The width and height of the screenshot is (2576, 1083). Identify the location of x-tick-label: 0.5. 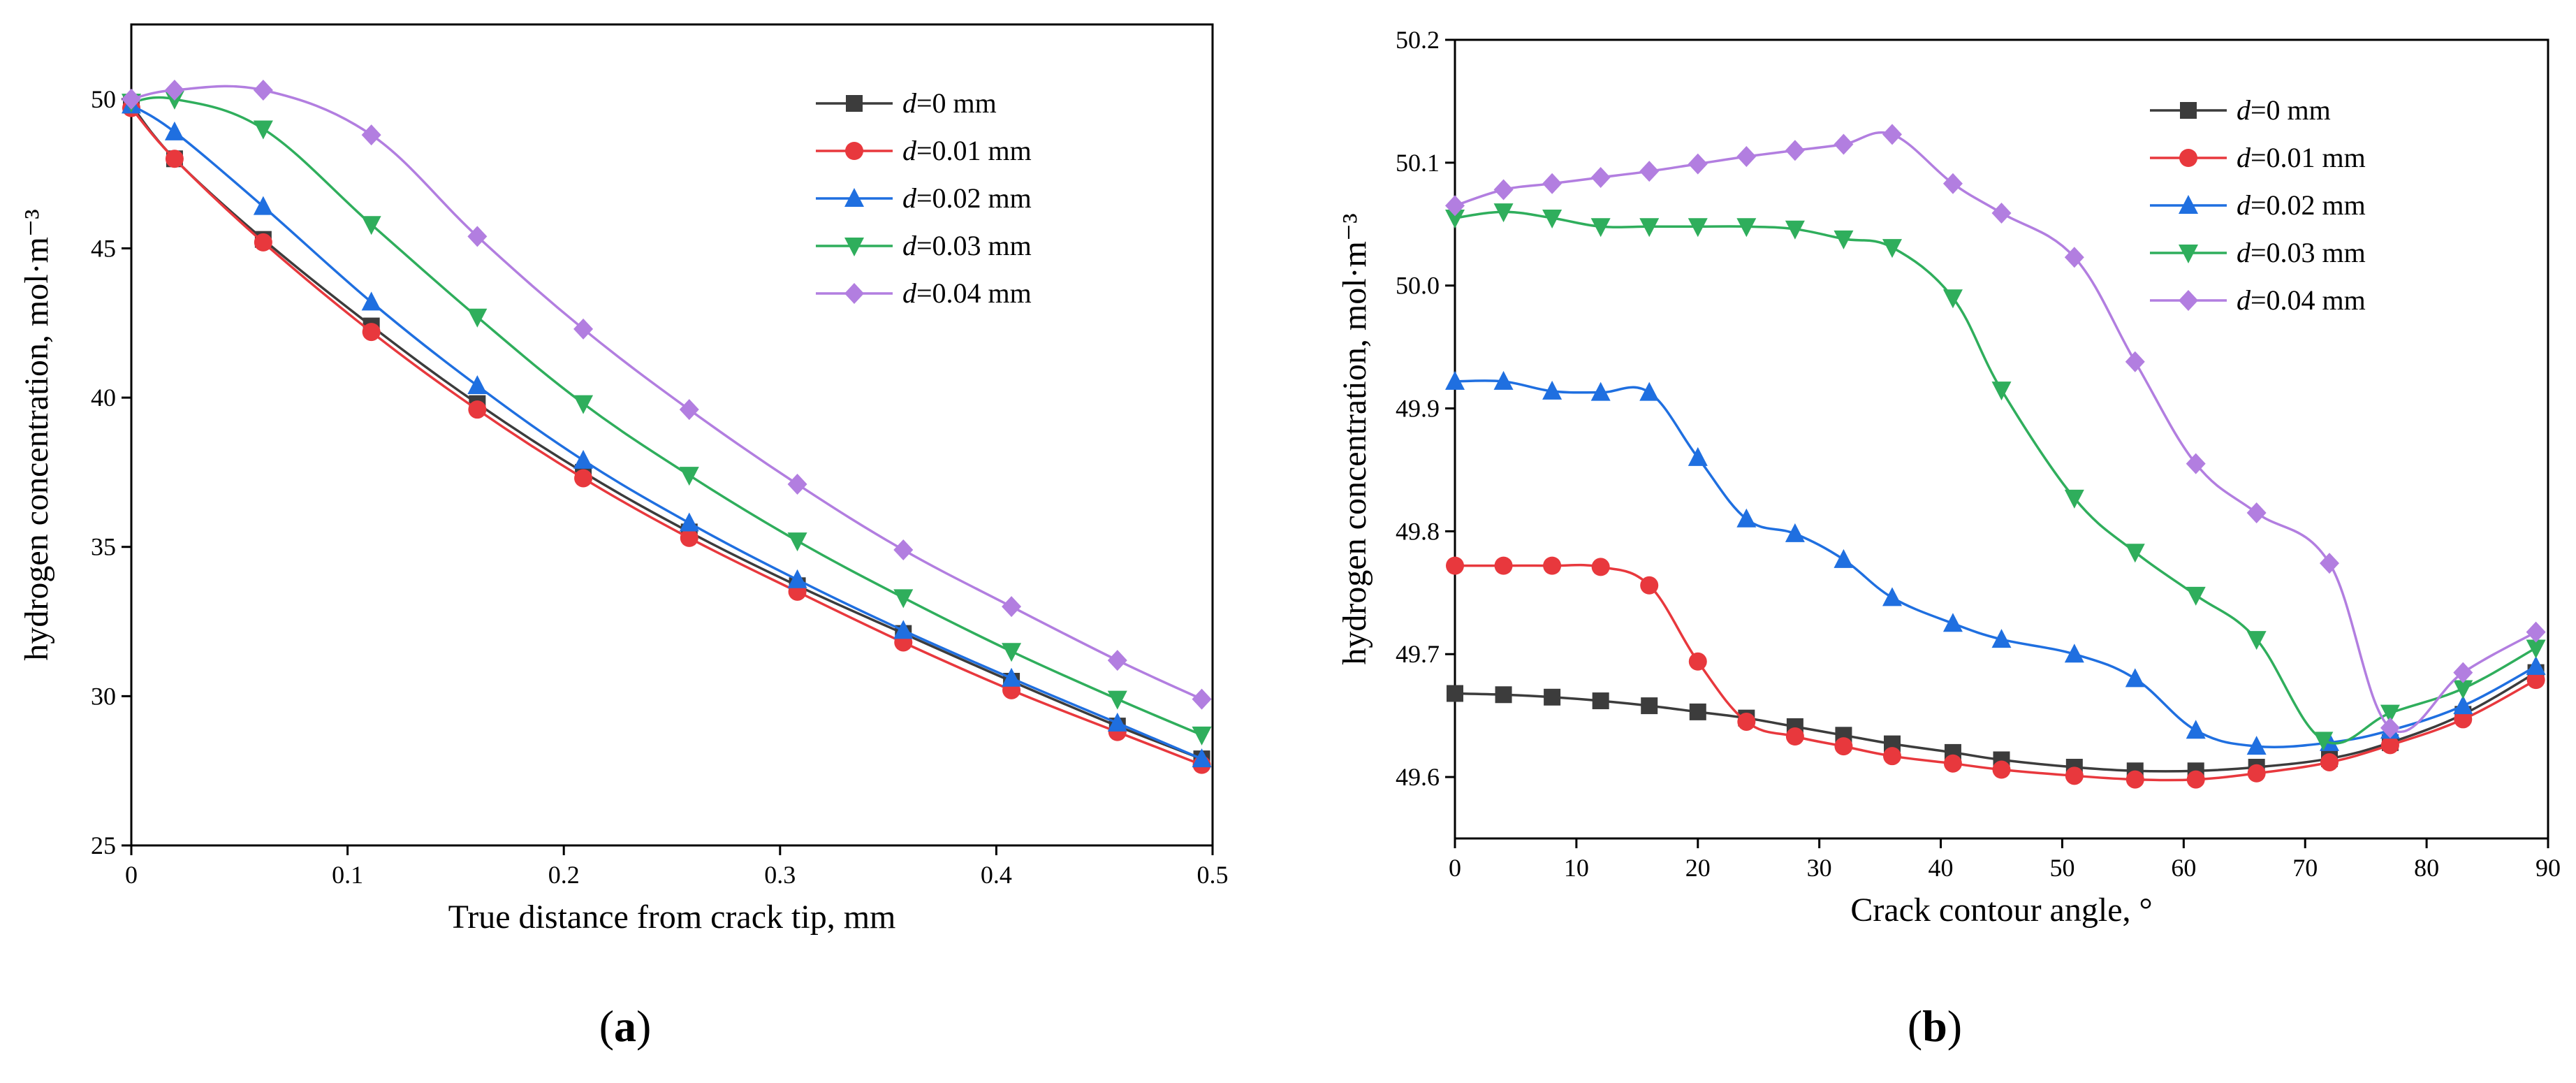
(1213, 875).